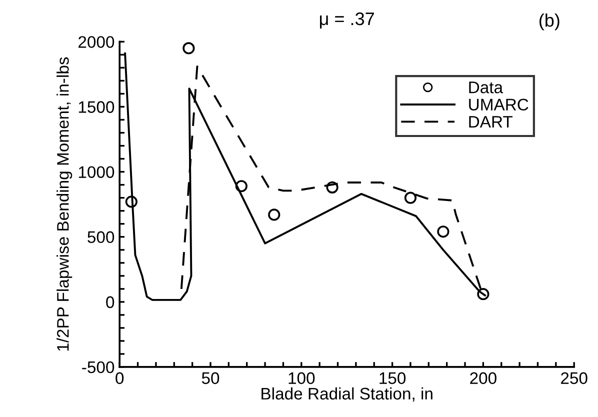  I want to click on y-tick-label: 2000, so click(96, 42).